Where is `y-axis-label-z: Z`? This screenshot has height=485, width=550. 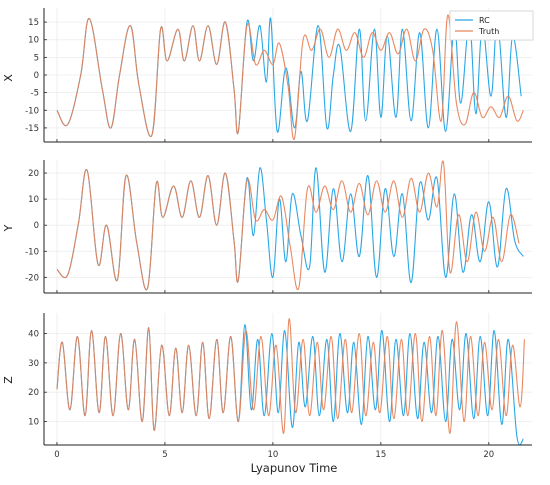
y-axis-label-z: Z is located at coordinates (8, 380).